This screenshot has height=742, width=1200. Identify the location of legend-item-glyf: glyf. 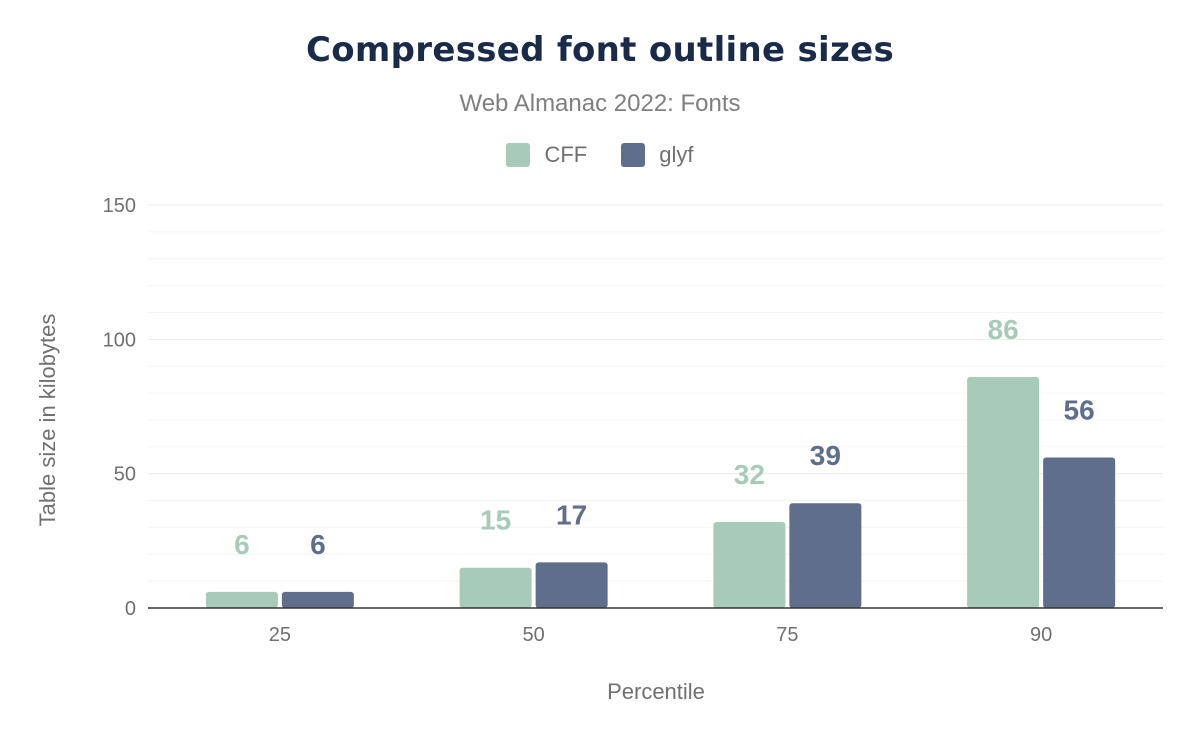
(657, 155).